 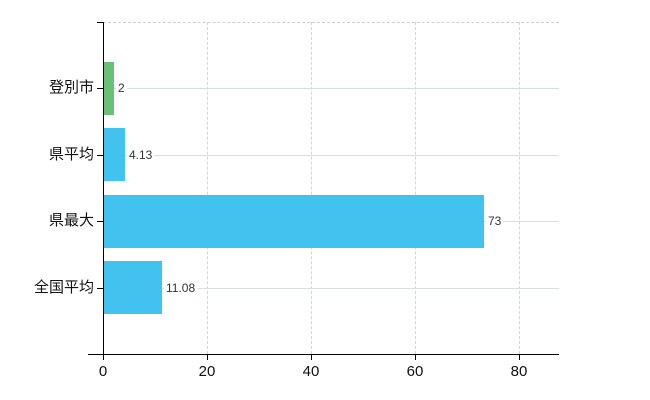 I want to click on x-tick-label: 60, so click(x=415, y=371).